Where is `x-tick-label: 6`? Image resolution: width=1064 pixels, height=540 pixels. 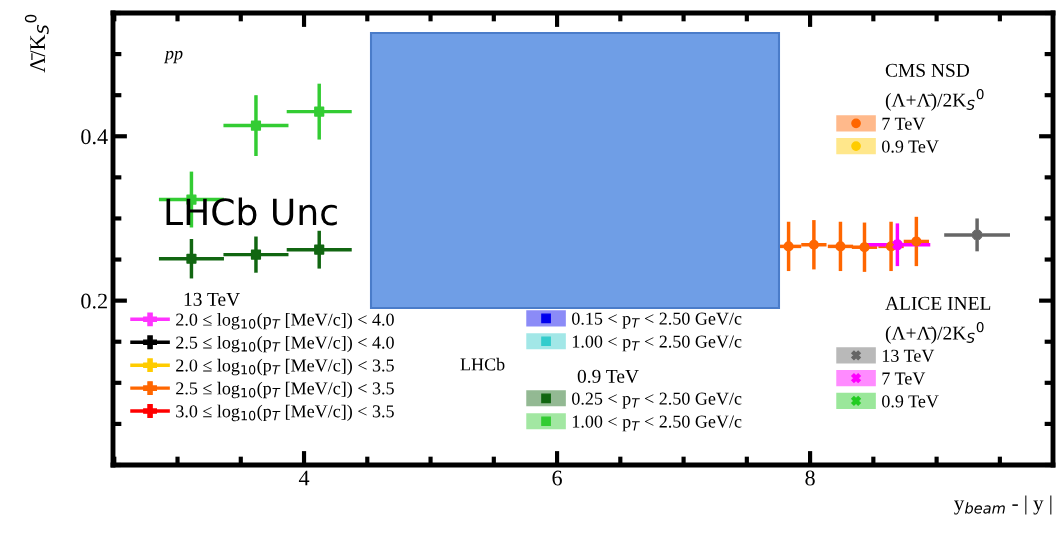 x-tick-label: 6 is located at coordinates (557, 478).